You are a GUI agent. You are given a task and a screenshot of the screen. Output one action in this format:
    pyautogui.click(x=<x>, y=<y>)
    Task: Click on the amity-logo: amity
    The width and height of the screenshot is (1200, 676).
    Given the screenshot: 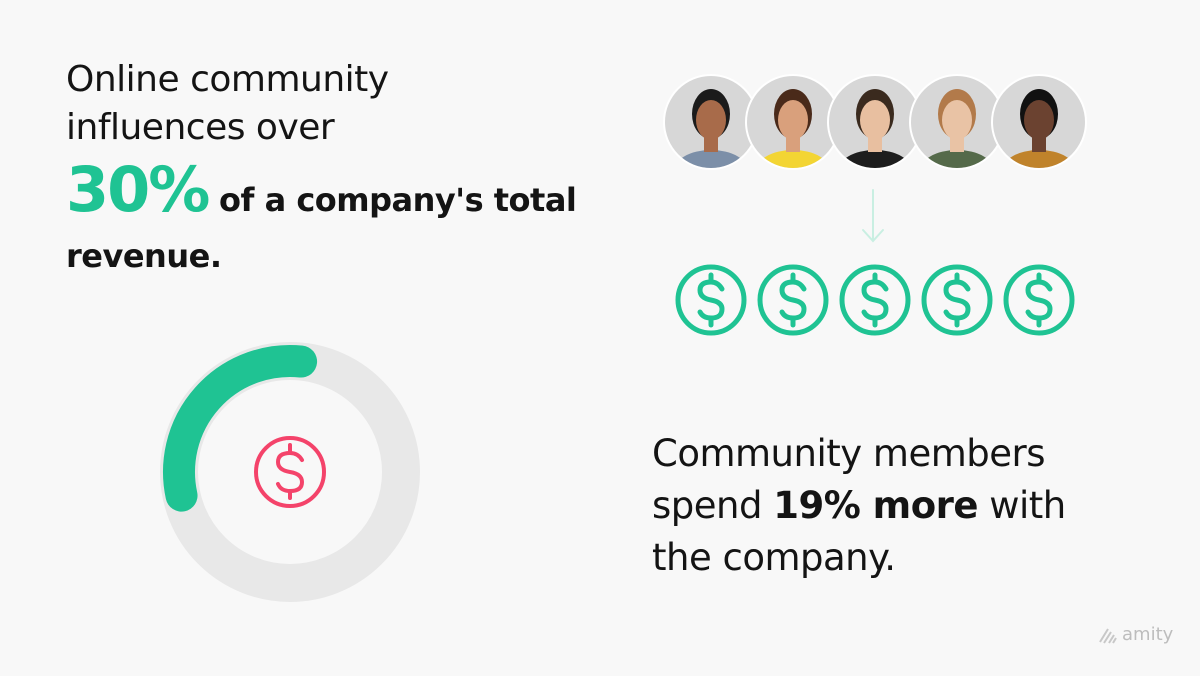 What is the action you would take?
    pyautogui.click(x=1135, y=634)
    